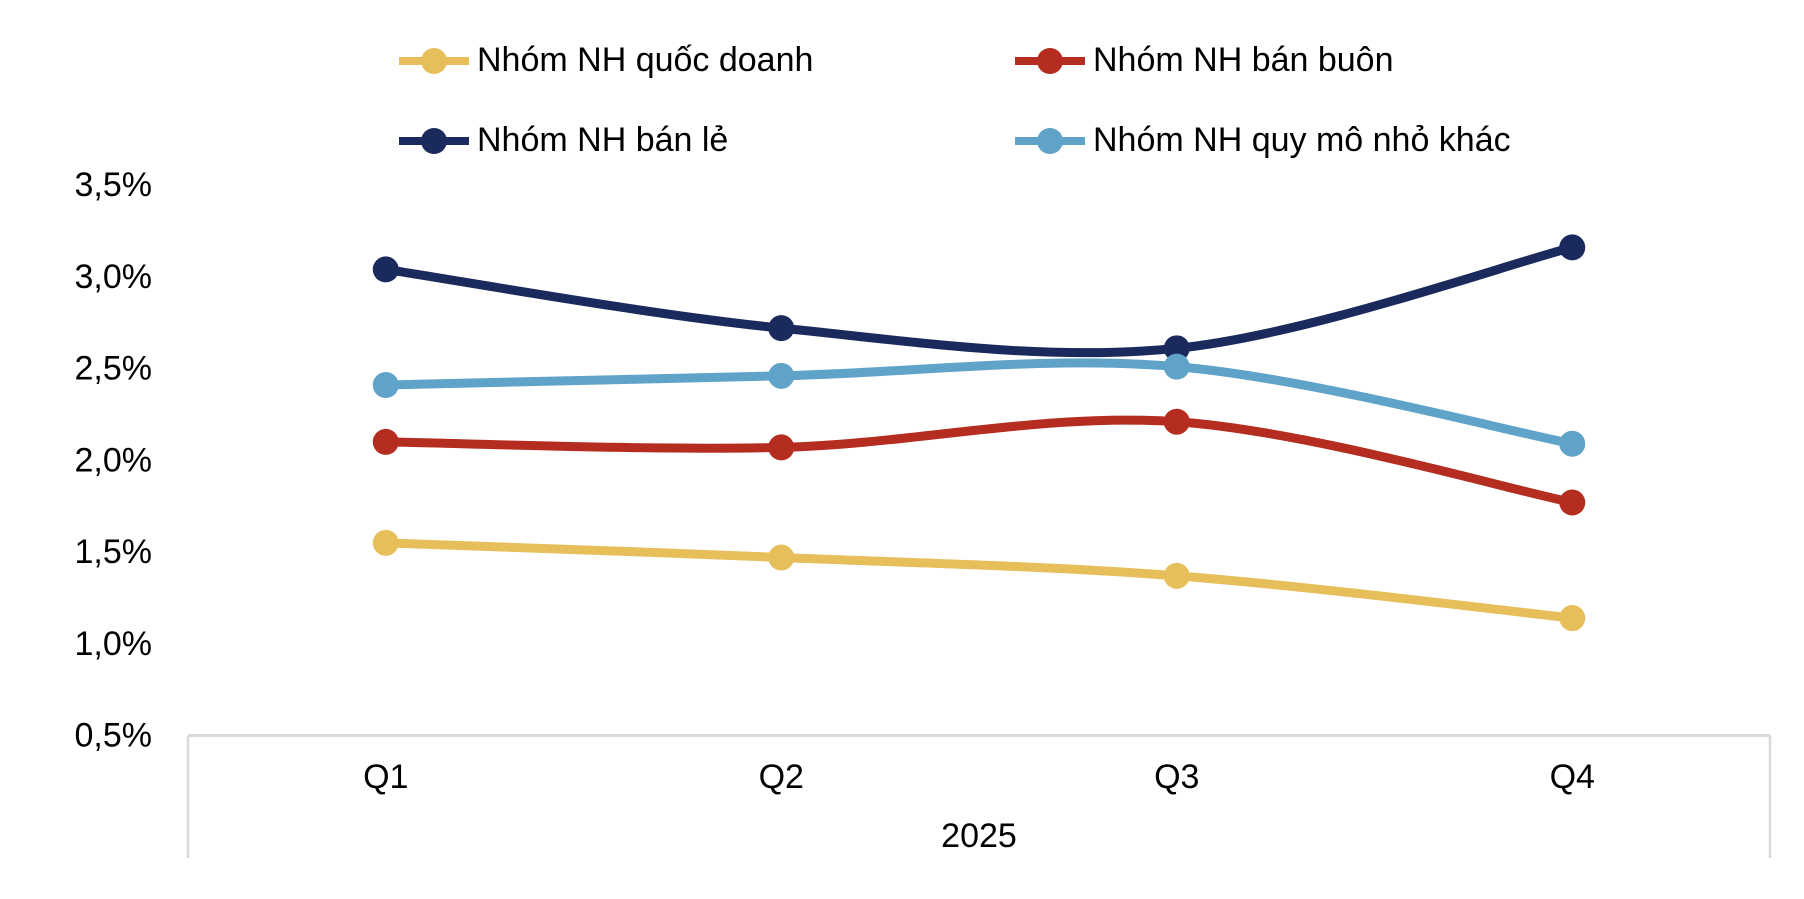 This screenshot has height=899, width=1804. I want to click on y-axis-tick-label: 1,5%, so click(114, 552).